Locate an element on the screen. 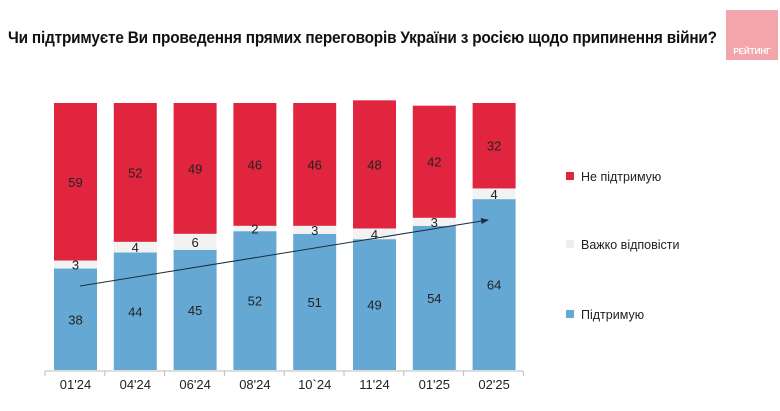 The image size is (780, 411). rating-logo: РЕЙТИНГ is located at coordinates (752, 35).